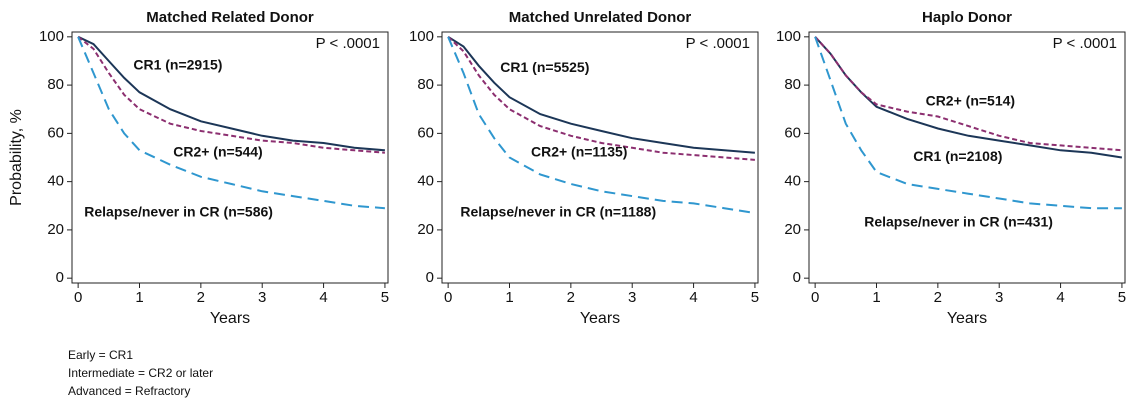 Image resolution: width=1133 pixels, height=404 pixels. Describe the element at coordinates (970, 101) in the screenshot. I see `series-label: CR2+ (n=514)` at that location.